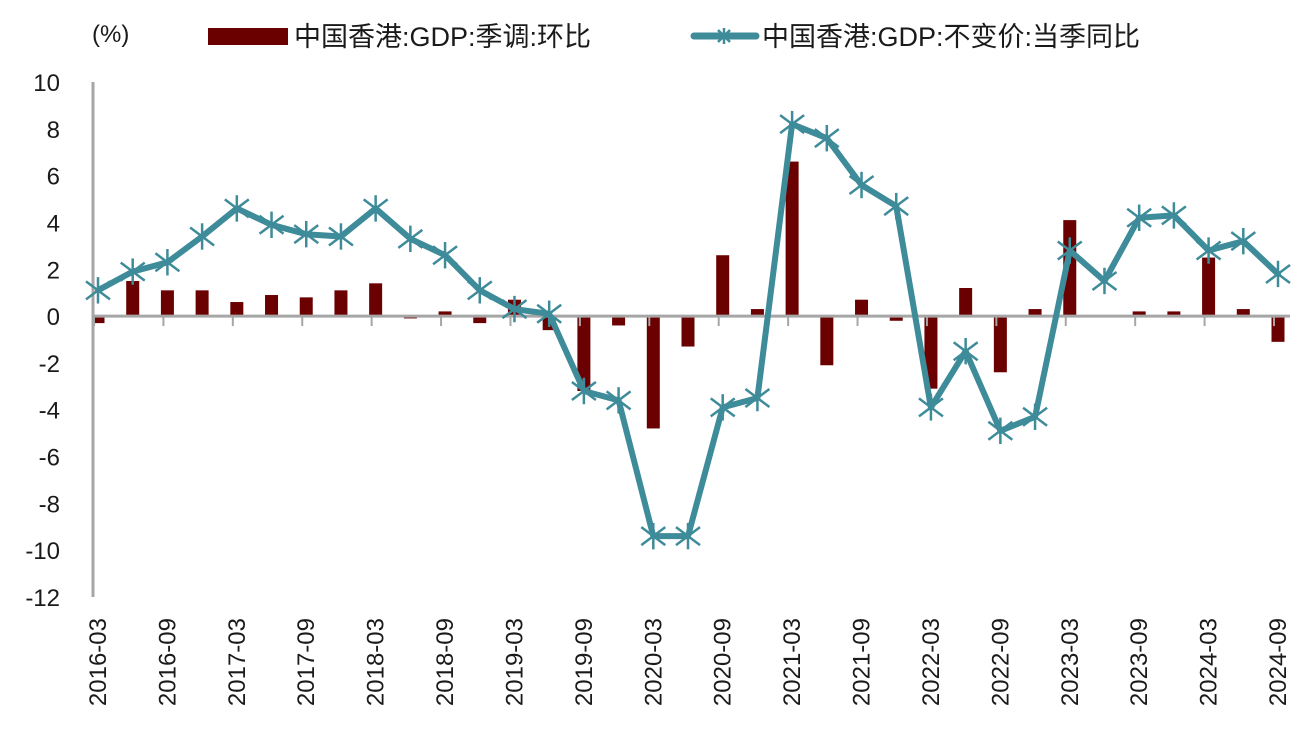  I want to click on y-tick-label: -6, so click(49, 458).